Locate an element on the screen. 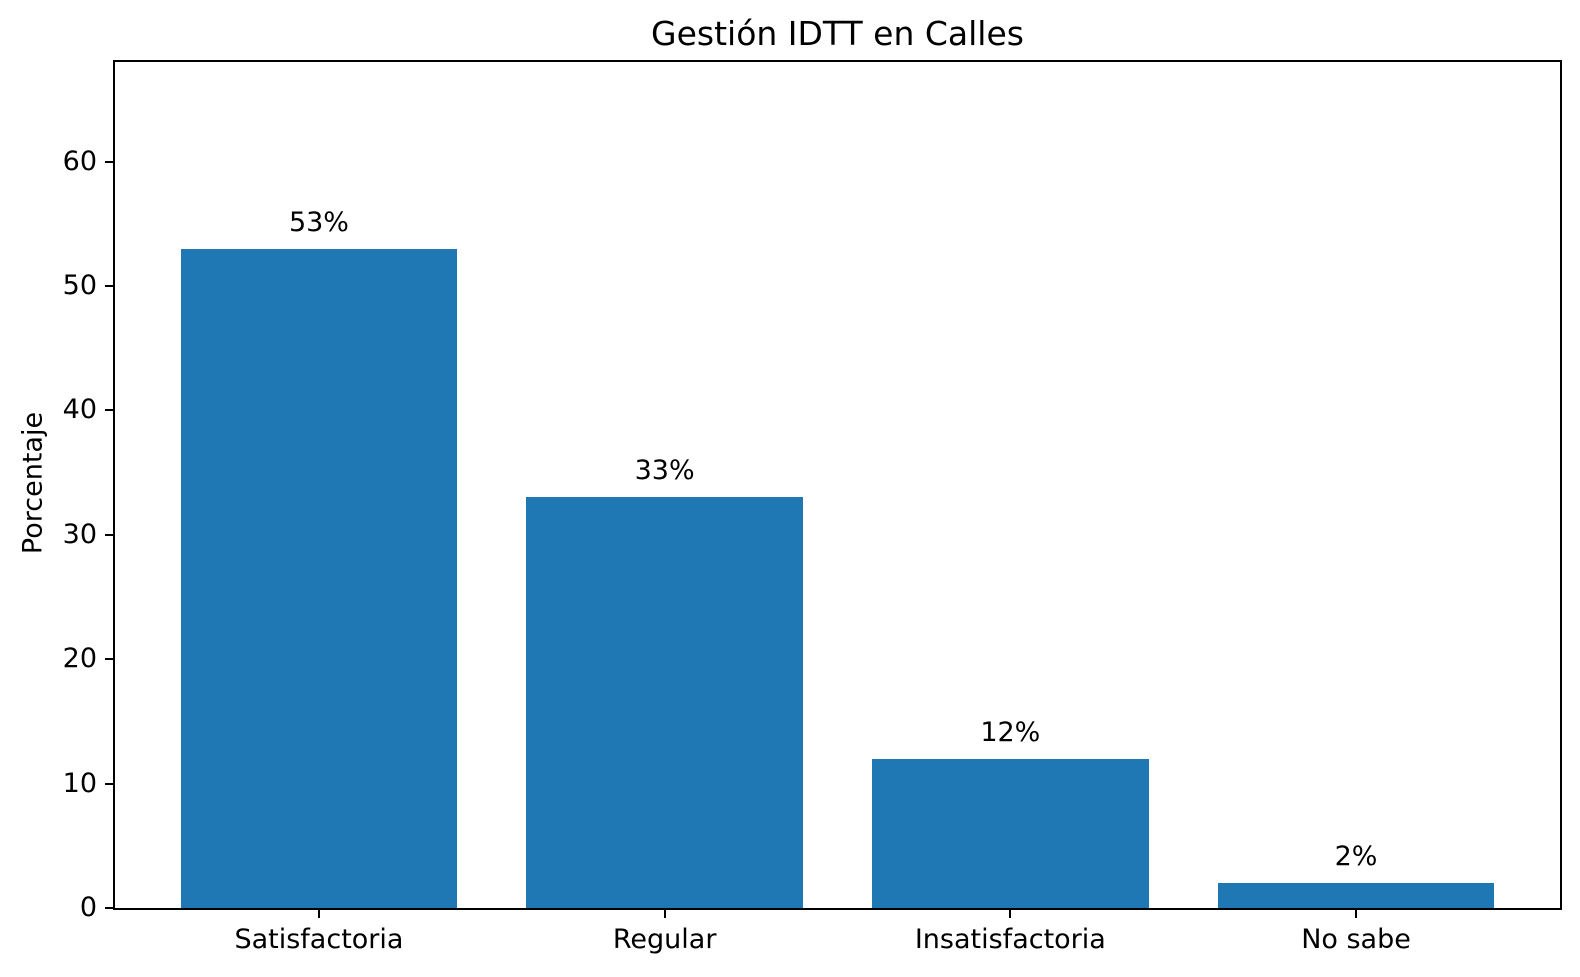  bar-value-label: 2% is located at coordinates (1356, 857).